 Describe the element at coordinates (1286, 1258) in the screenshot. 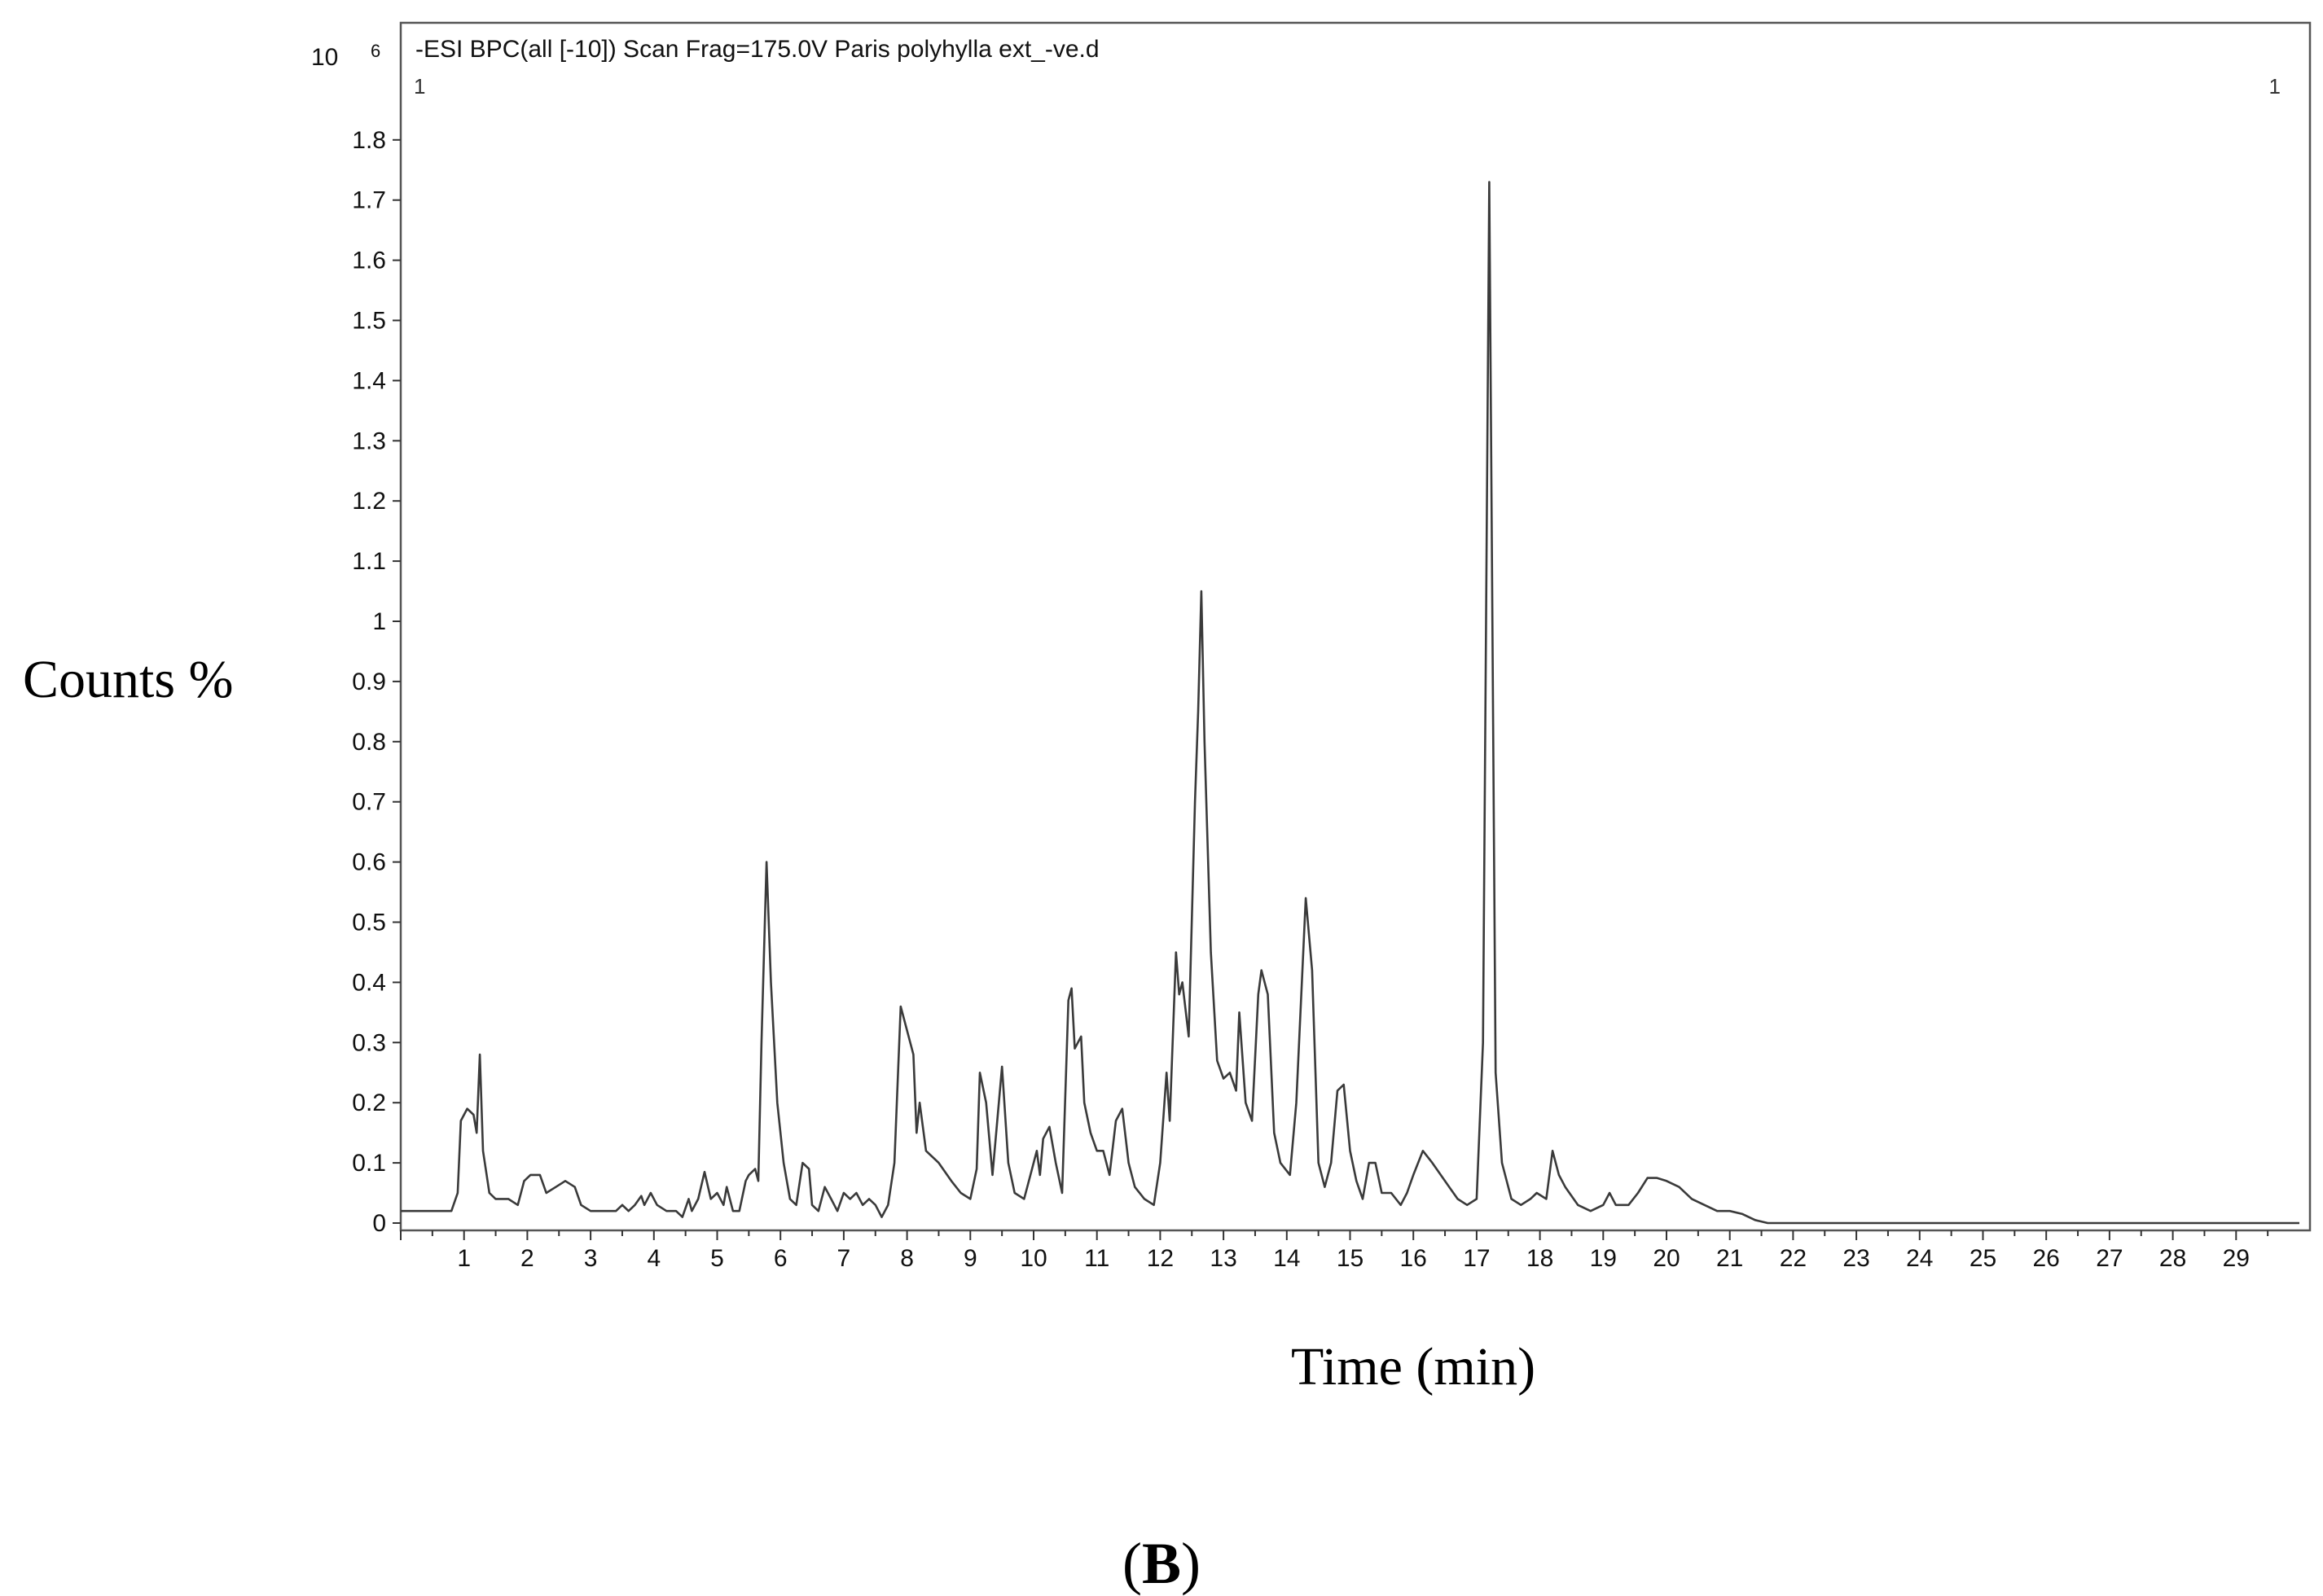

I see `x-tick-label: 14` at that location.